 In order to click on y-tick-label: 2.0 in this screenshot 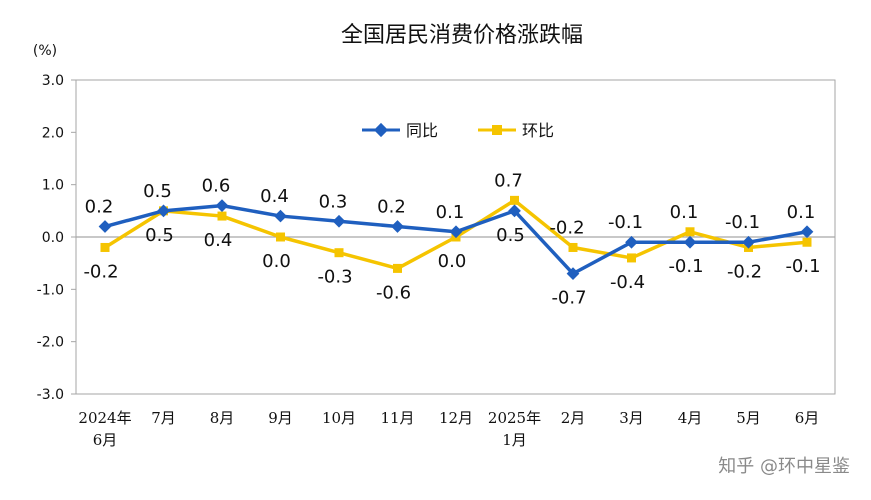, I will do `click(53, 133)`.